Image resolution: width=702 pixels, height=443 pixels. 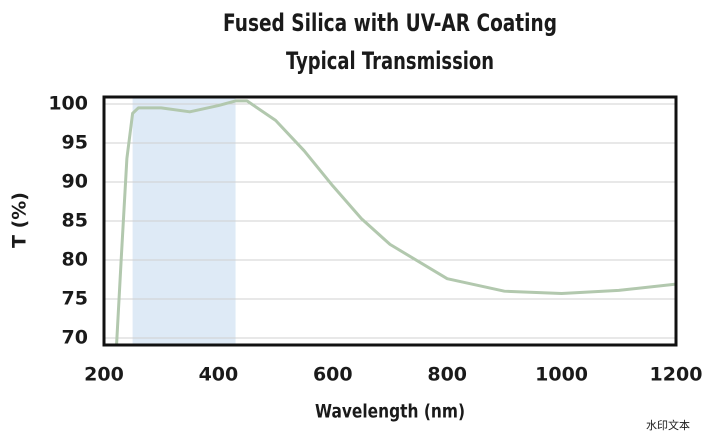 What do you see at coordinates (390, 23) in the screenshot?
I see `chart-title: Fused Silica with UV-AR Coating` at bounding box center [390, 23].